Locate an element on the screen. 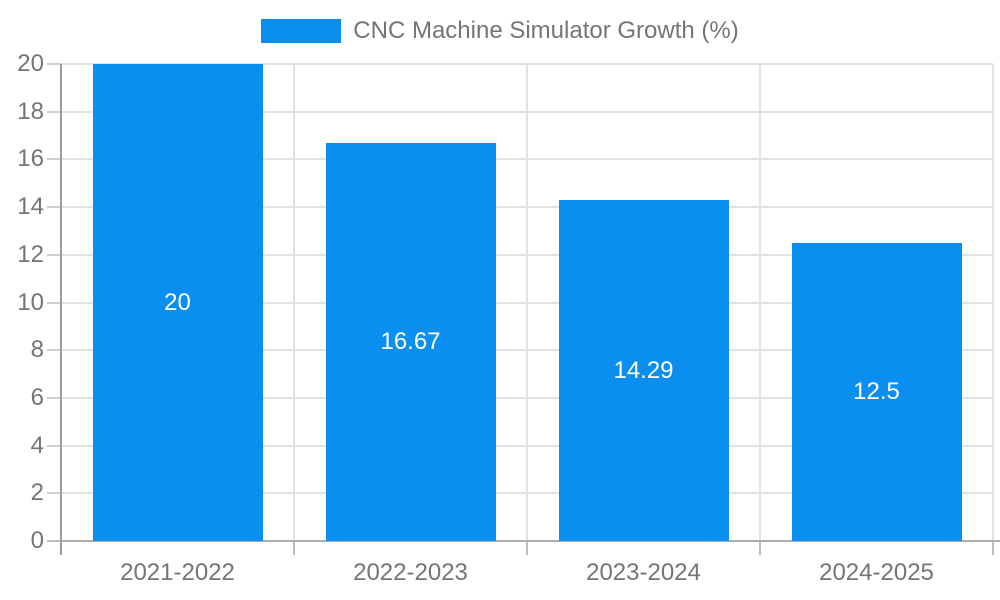 This screenshot has height=600, width=1000. bar: 12.5 is located at coordinates (876, 391).